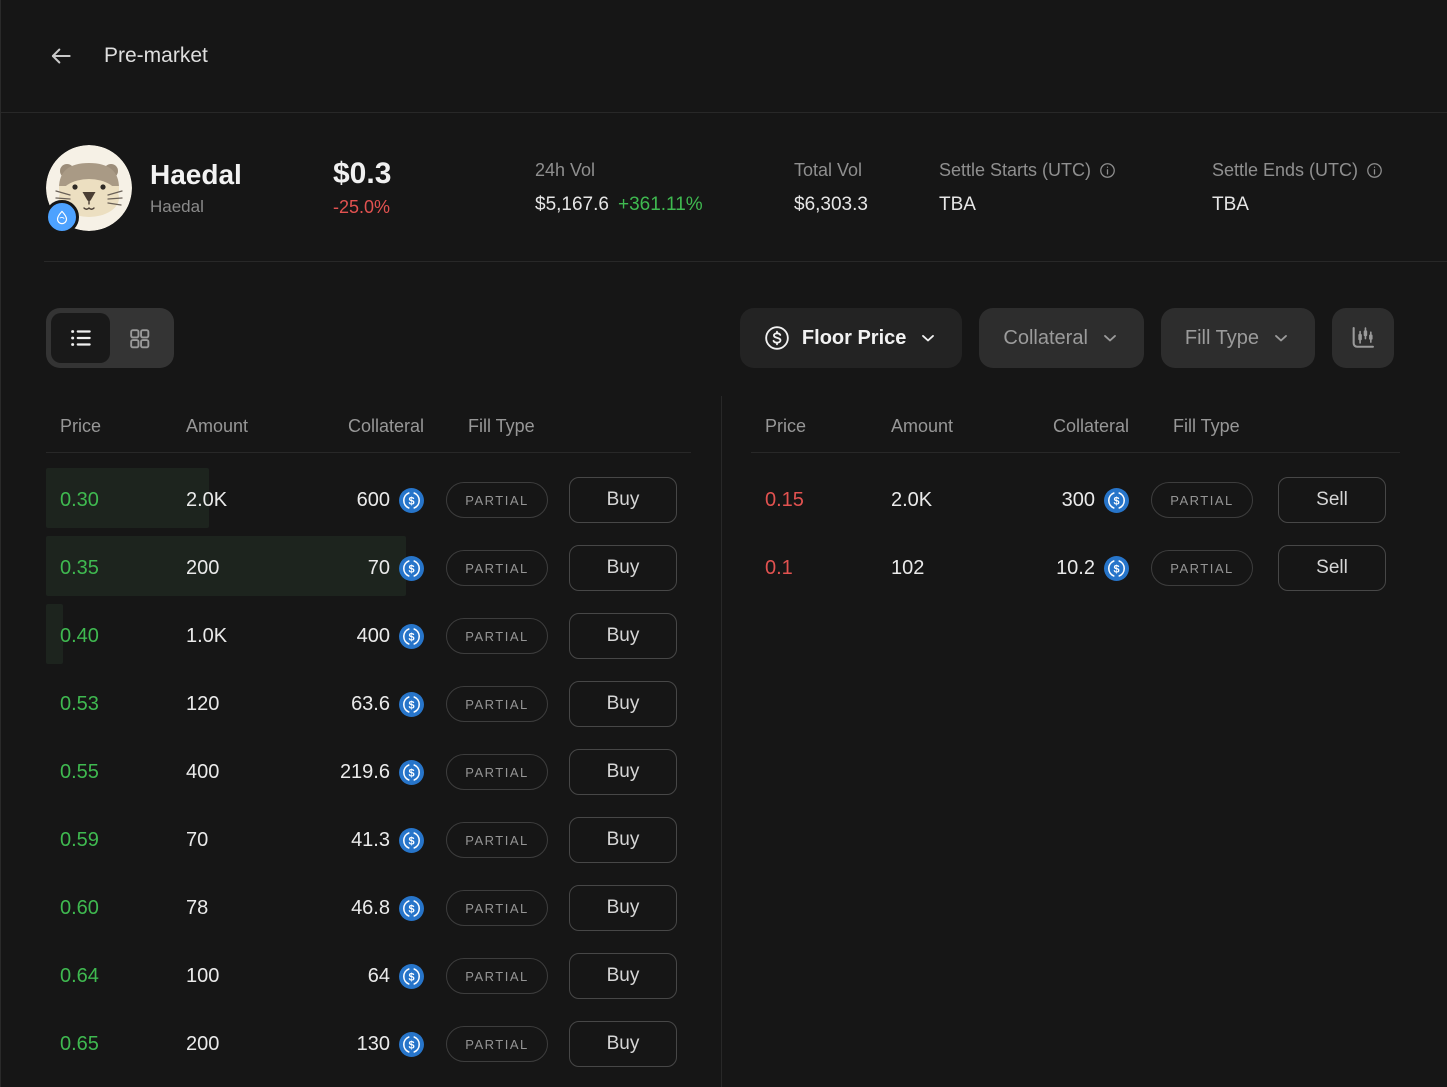 This screenshot has width=1447, height=1087. I want to click on candlestick-chart-icon, so click(1363, 337).